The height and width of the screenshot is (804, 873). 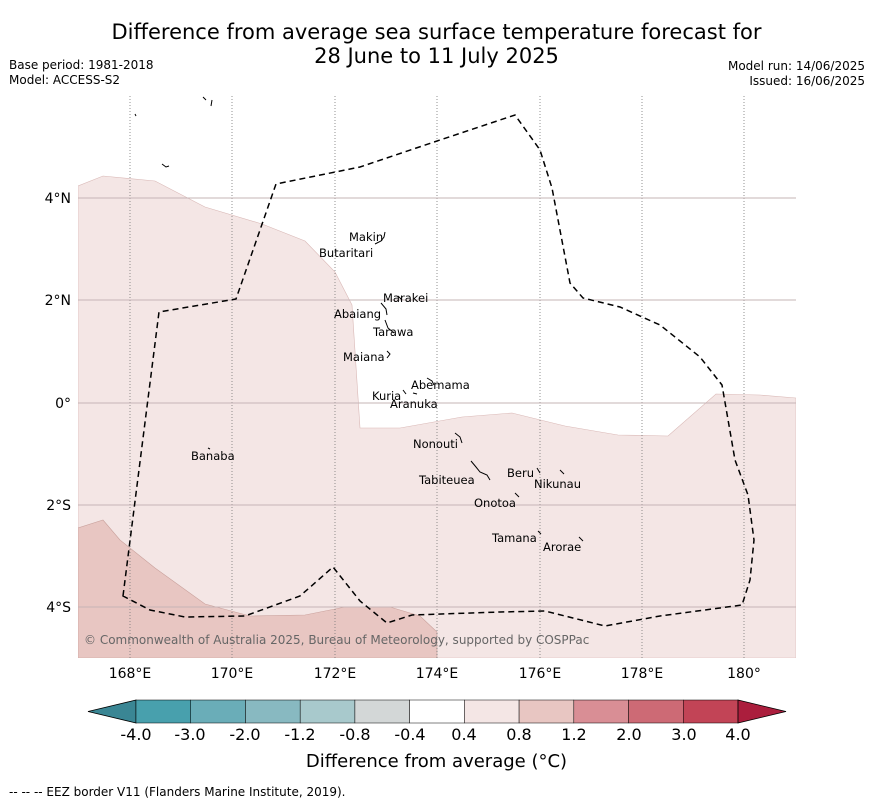 I want to click on lat-tick-4s: 4°S, so click(x=58, y=608).